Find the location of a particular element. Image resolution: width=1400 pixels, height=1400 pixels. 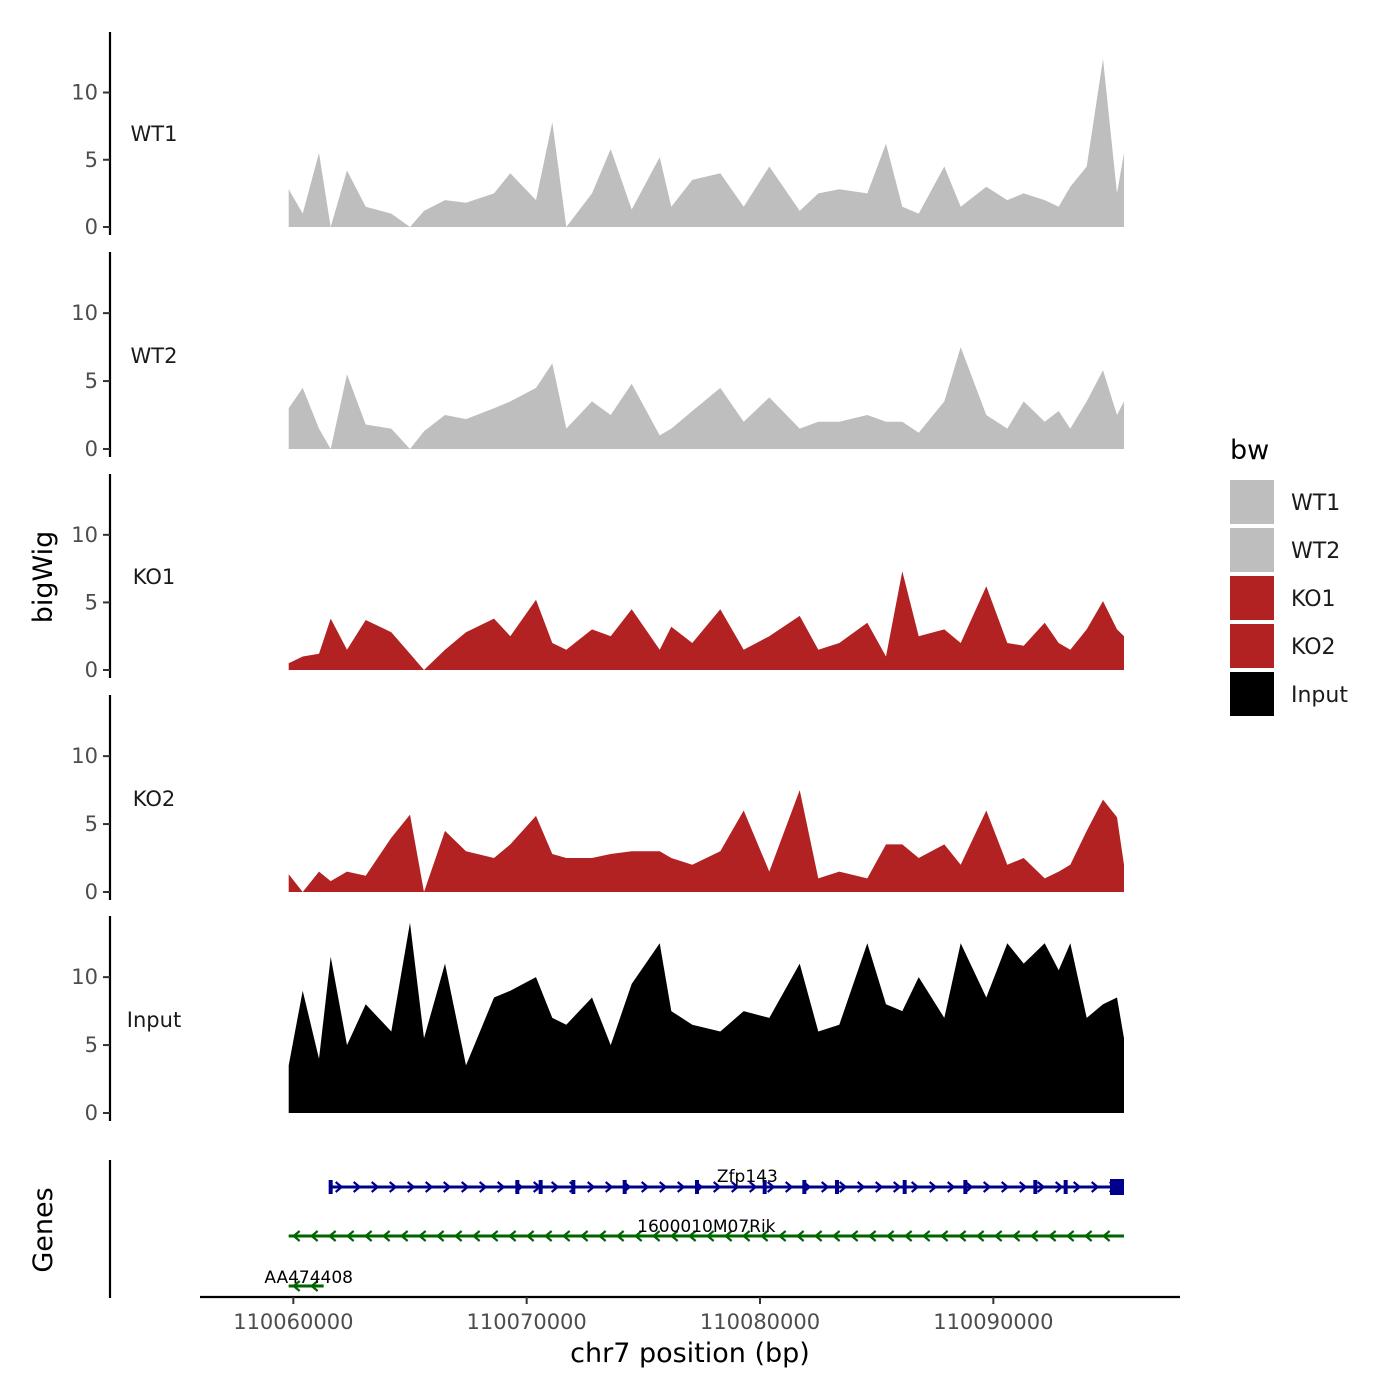

track-label-wt1: WT1 is located at coordinates (154, 134).